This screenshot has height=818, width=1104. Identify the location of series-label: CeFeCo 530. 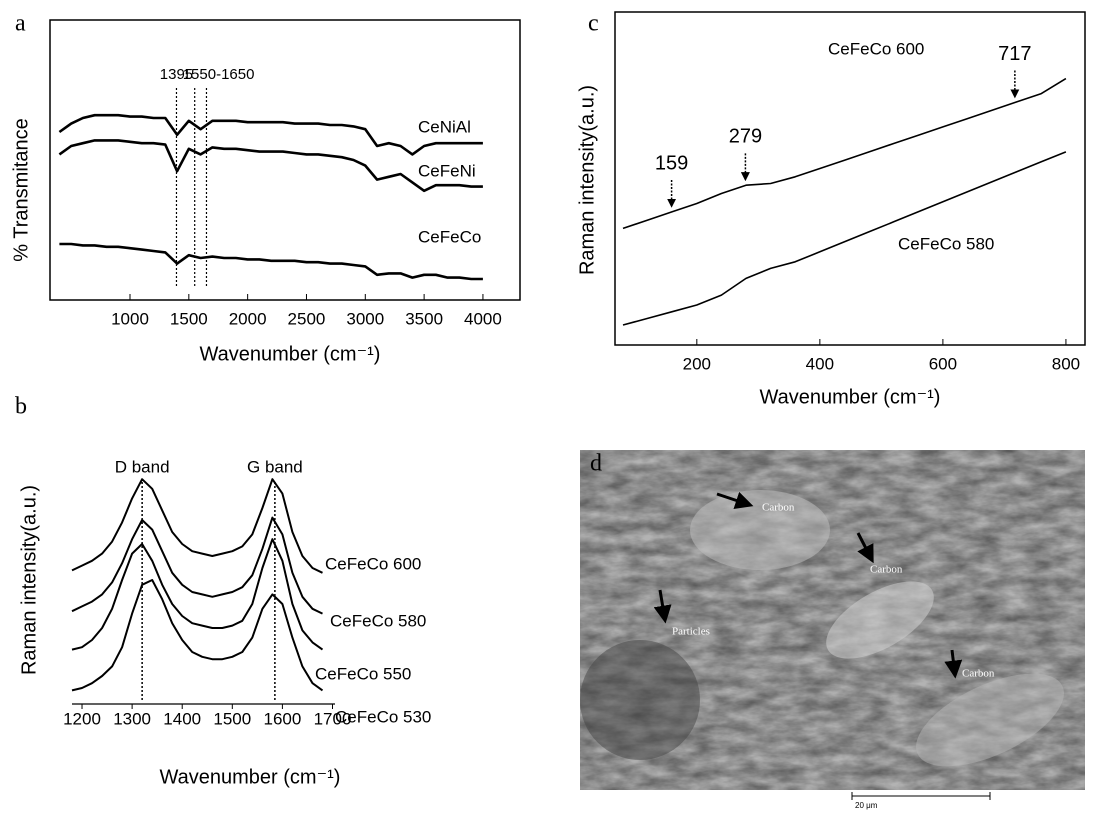
(383, 716).